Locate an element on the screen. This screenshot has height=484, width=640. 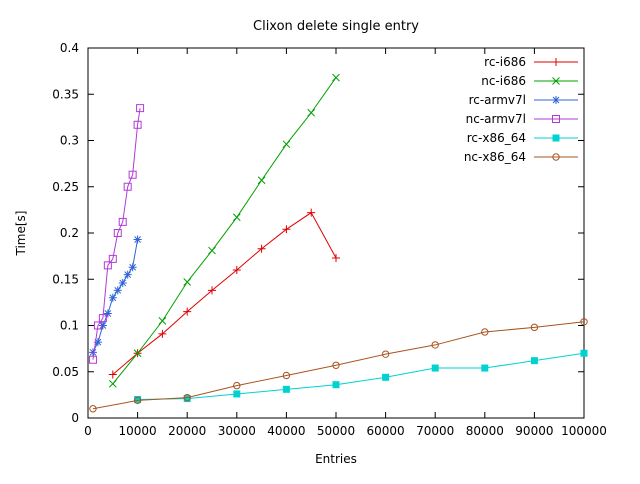
y-tick-label: 0.35 is located at coordinates (65, 94).